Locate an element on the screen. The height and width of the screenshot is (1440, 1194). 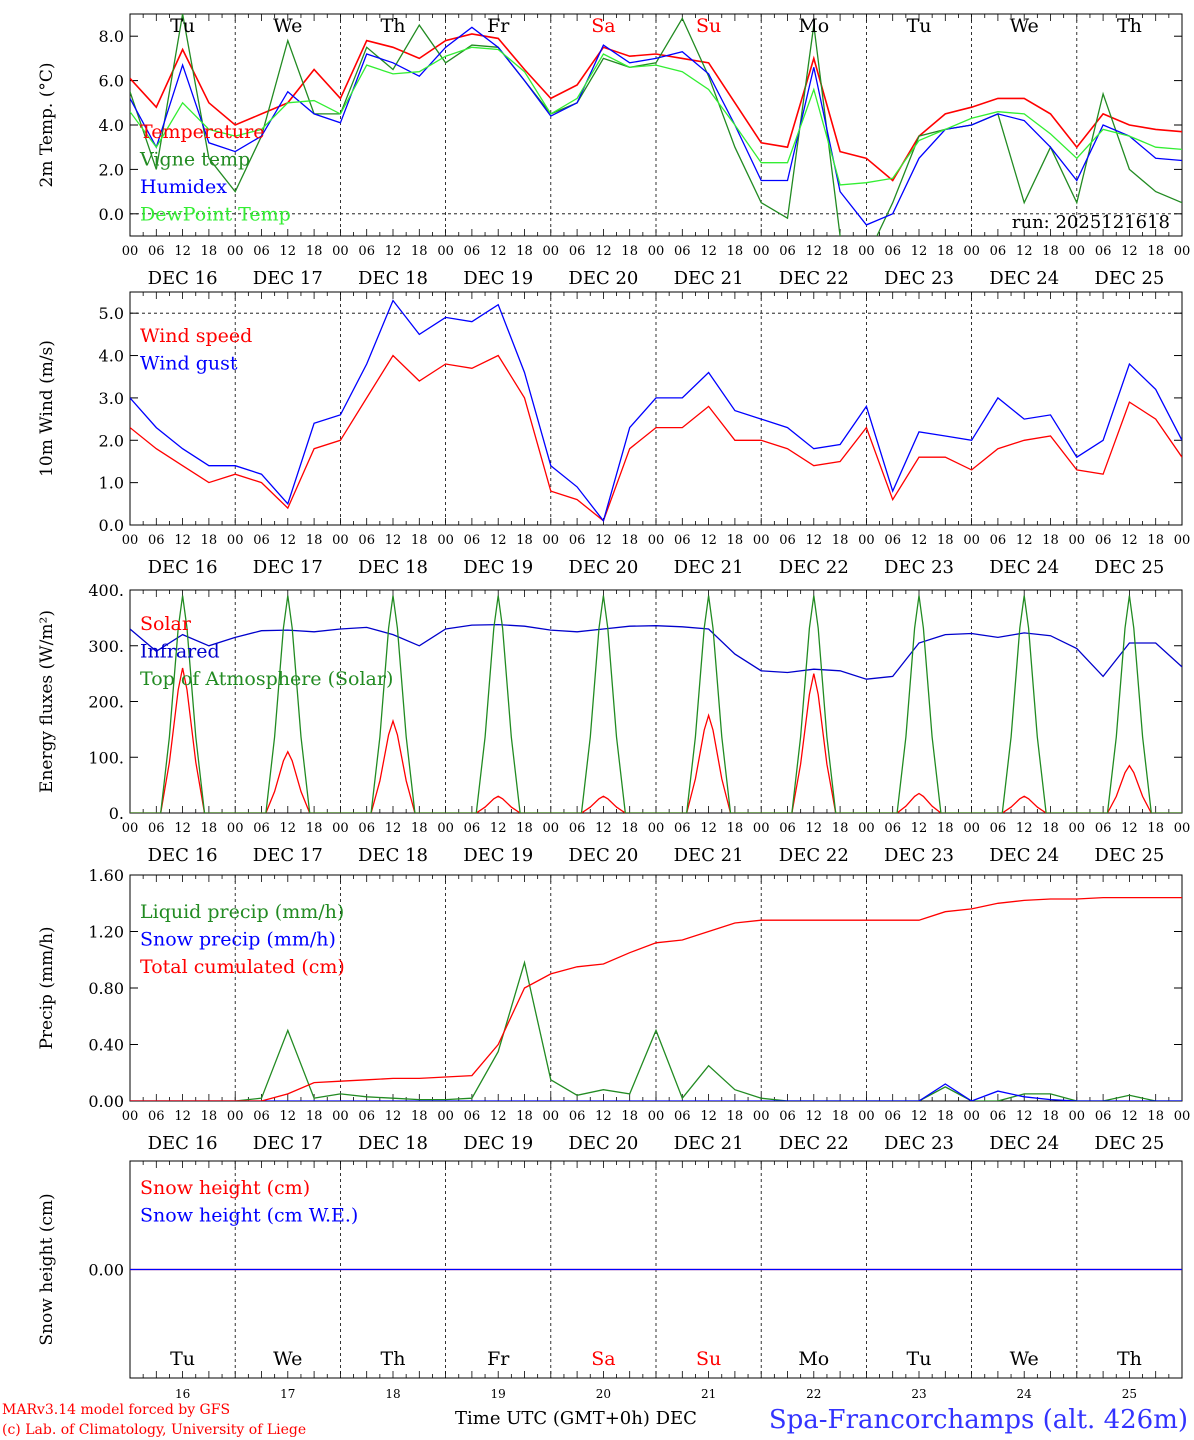
date-label: DEC 19 is located at coordinates (498, 855).